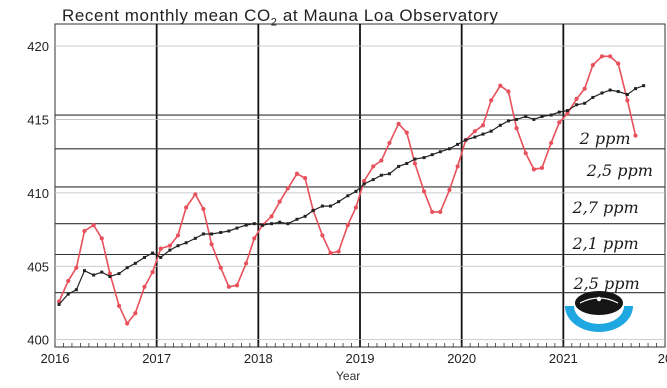 The image size is (667, 388). I want to click on x-tick-label: 2020, so click(461, 358).